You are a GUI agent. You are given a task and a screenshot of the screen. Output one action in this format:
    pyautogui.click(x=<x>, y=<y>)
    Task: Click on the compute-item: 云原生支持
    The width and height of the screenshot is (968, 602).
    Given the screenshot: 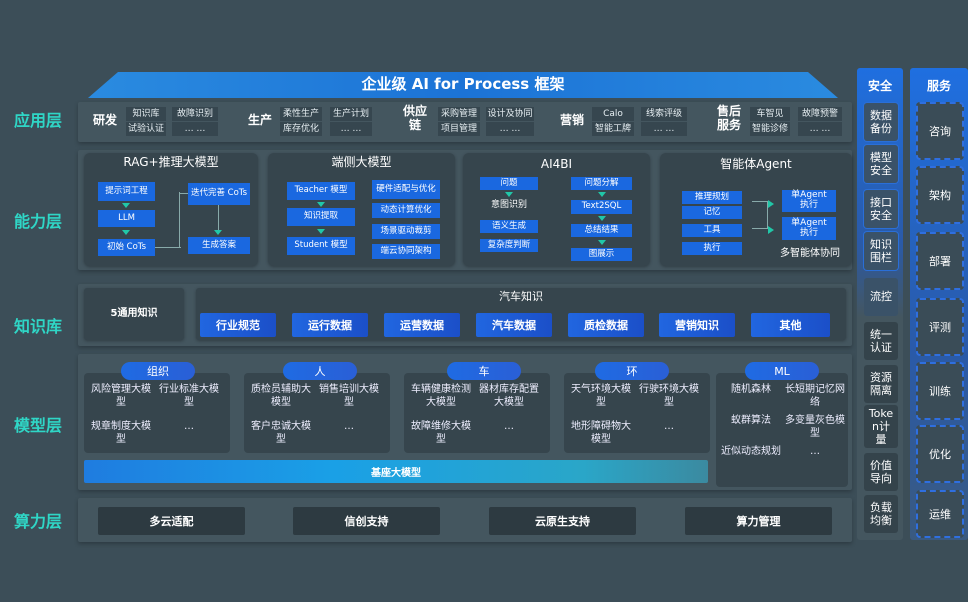 What is the action you would take?
    pyautogui.click(x=562, y=521)
    